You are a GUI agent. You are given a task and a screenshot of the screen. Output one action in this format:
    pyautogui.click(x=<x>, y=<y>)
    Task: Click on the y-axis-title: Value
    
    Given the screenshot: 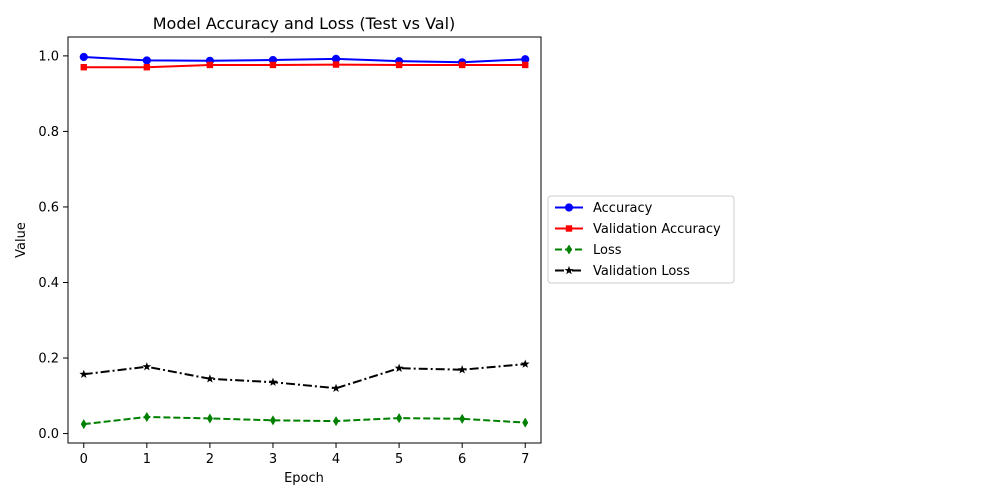 What is the action you would take?
    pyautogui.click(x=21, y=240)
    